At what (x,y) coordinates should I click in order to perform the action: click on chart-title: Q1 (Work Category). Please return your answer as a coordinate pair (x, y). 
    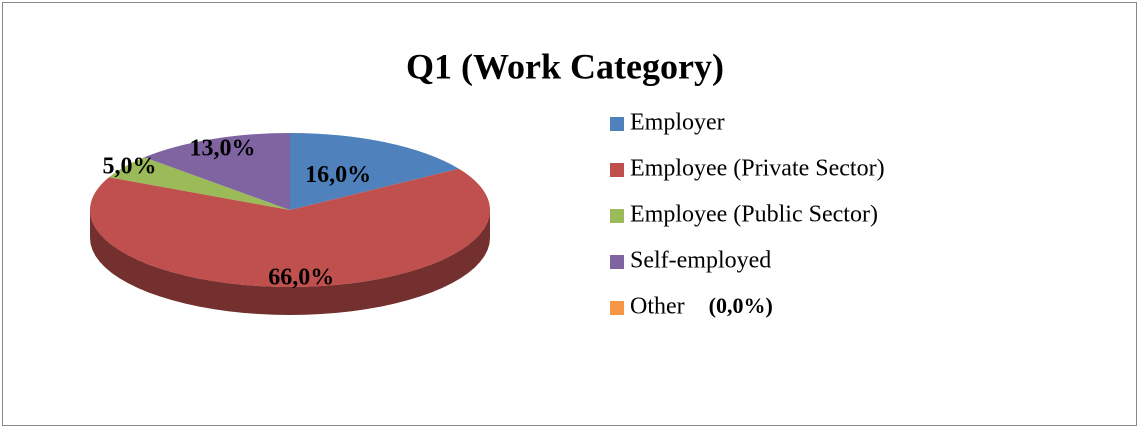
    Looking at the image, I should click on (565, 66).